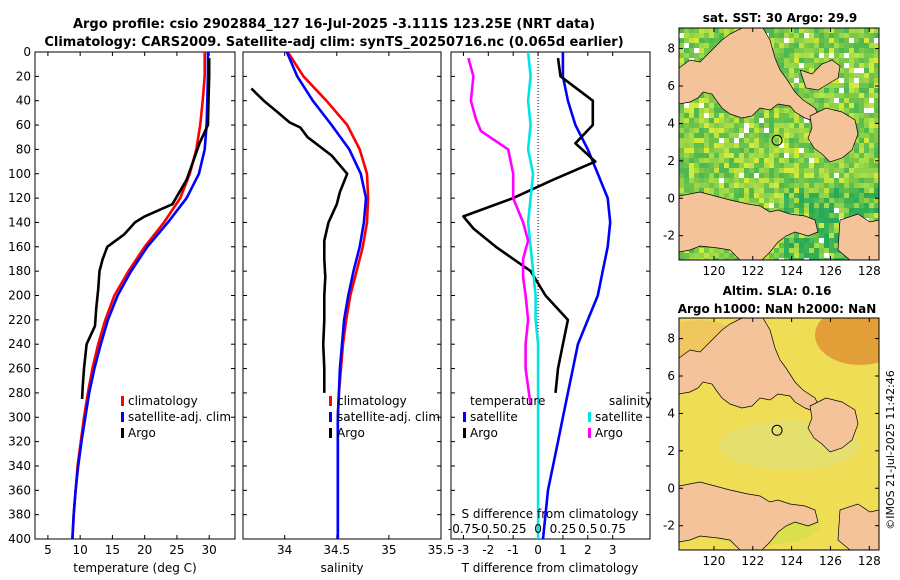  Describe the element at coordinates (19, 393) in the screenshot. I see `y-tick-label: 280` at that location.